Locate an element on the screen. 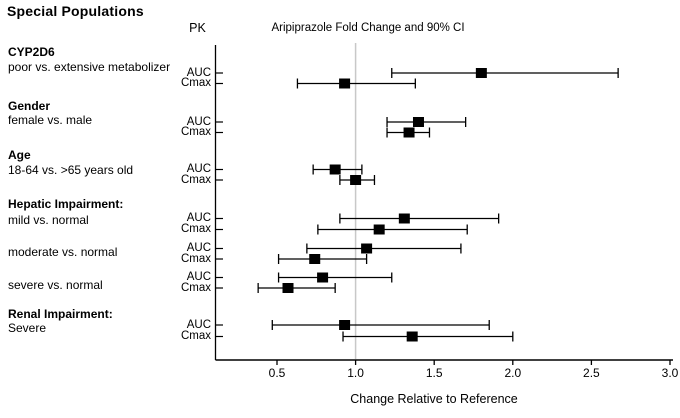  x-tick-label: 1.5 is located at coordinates (434, 373).